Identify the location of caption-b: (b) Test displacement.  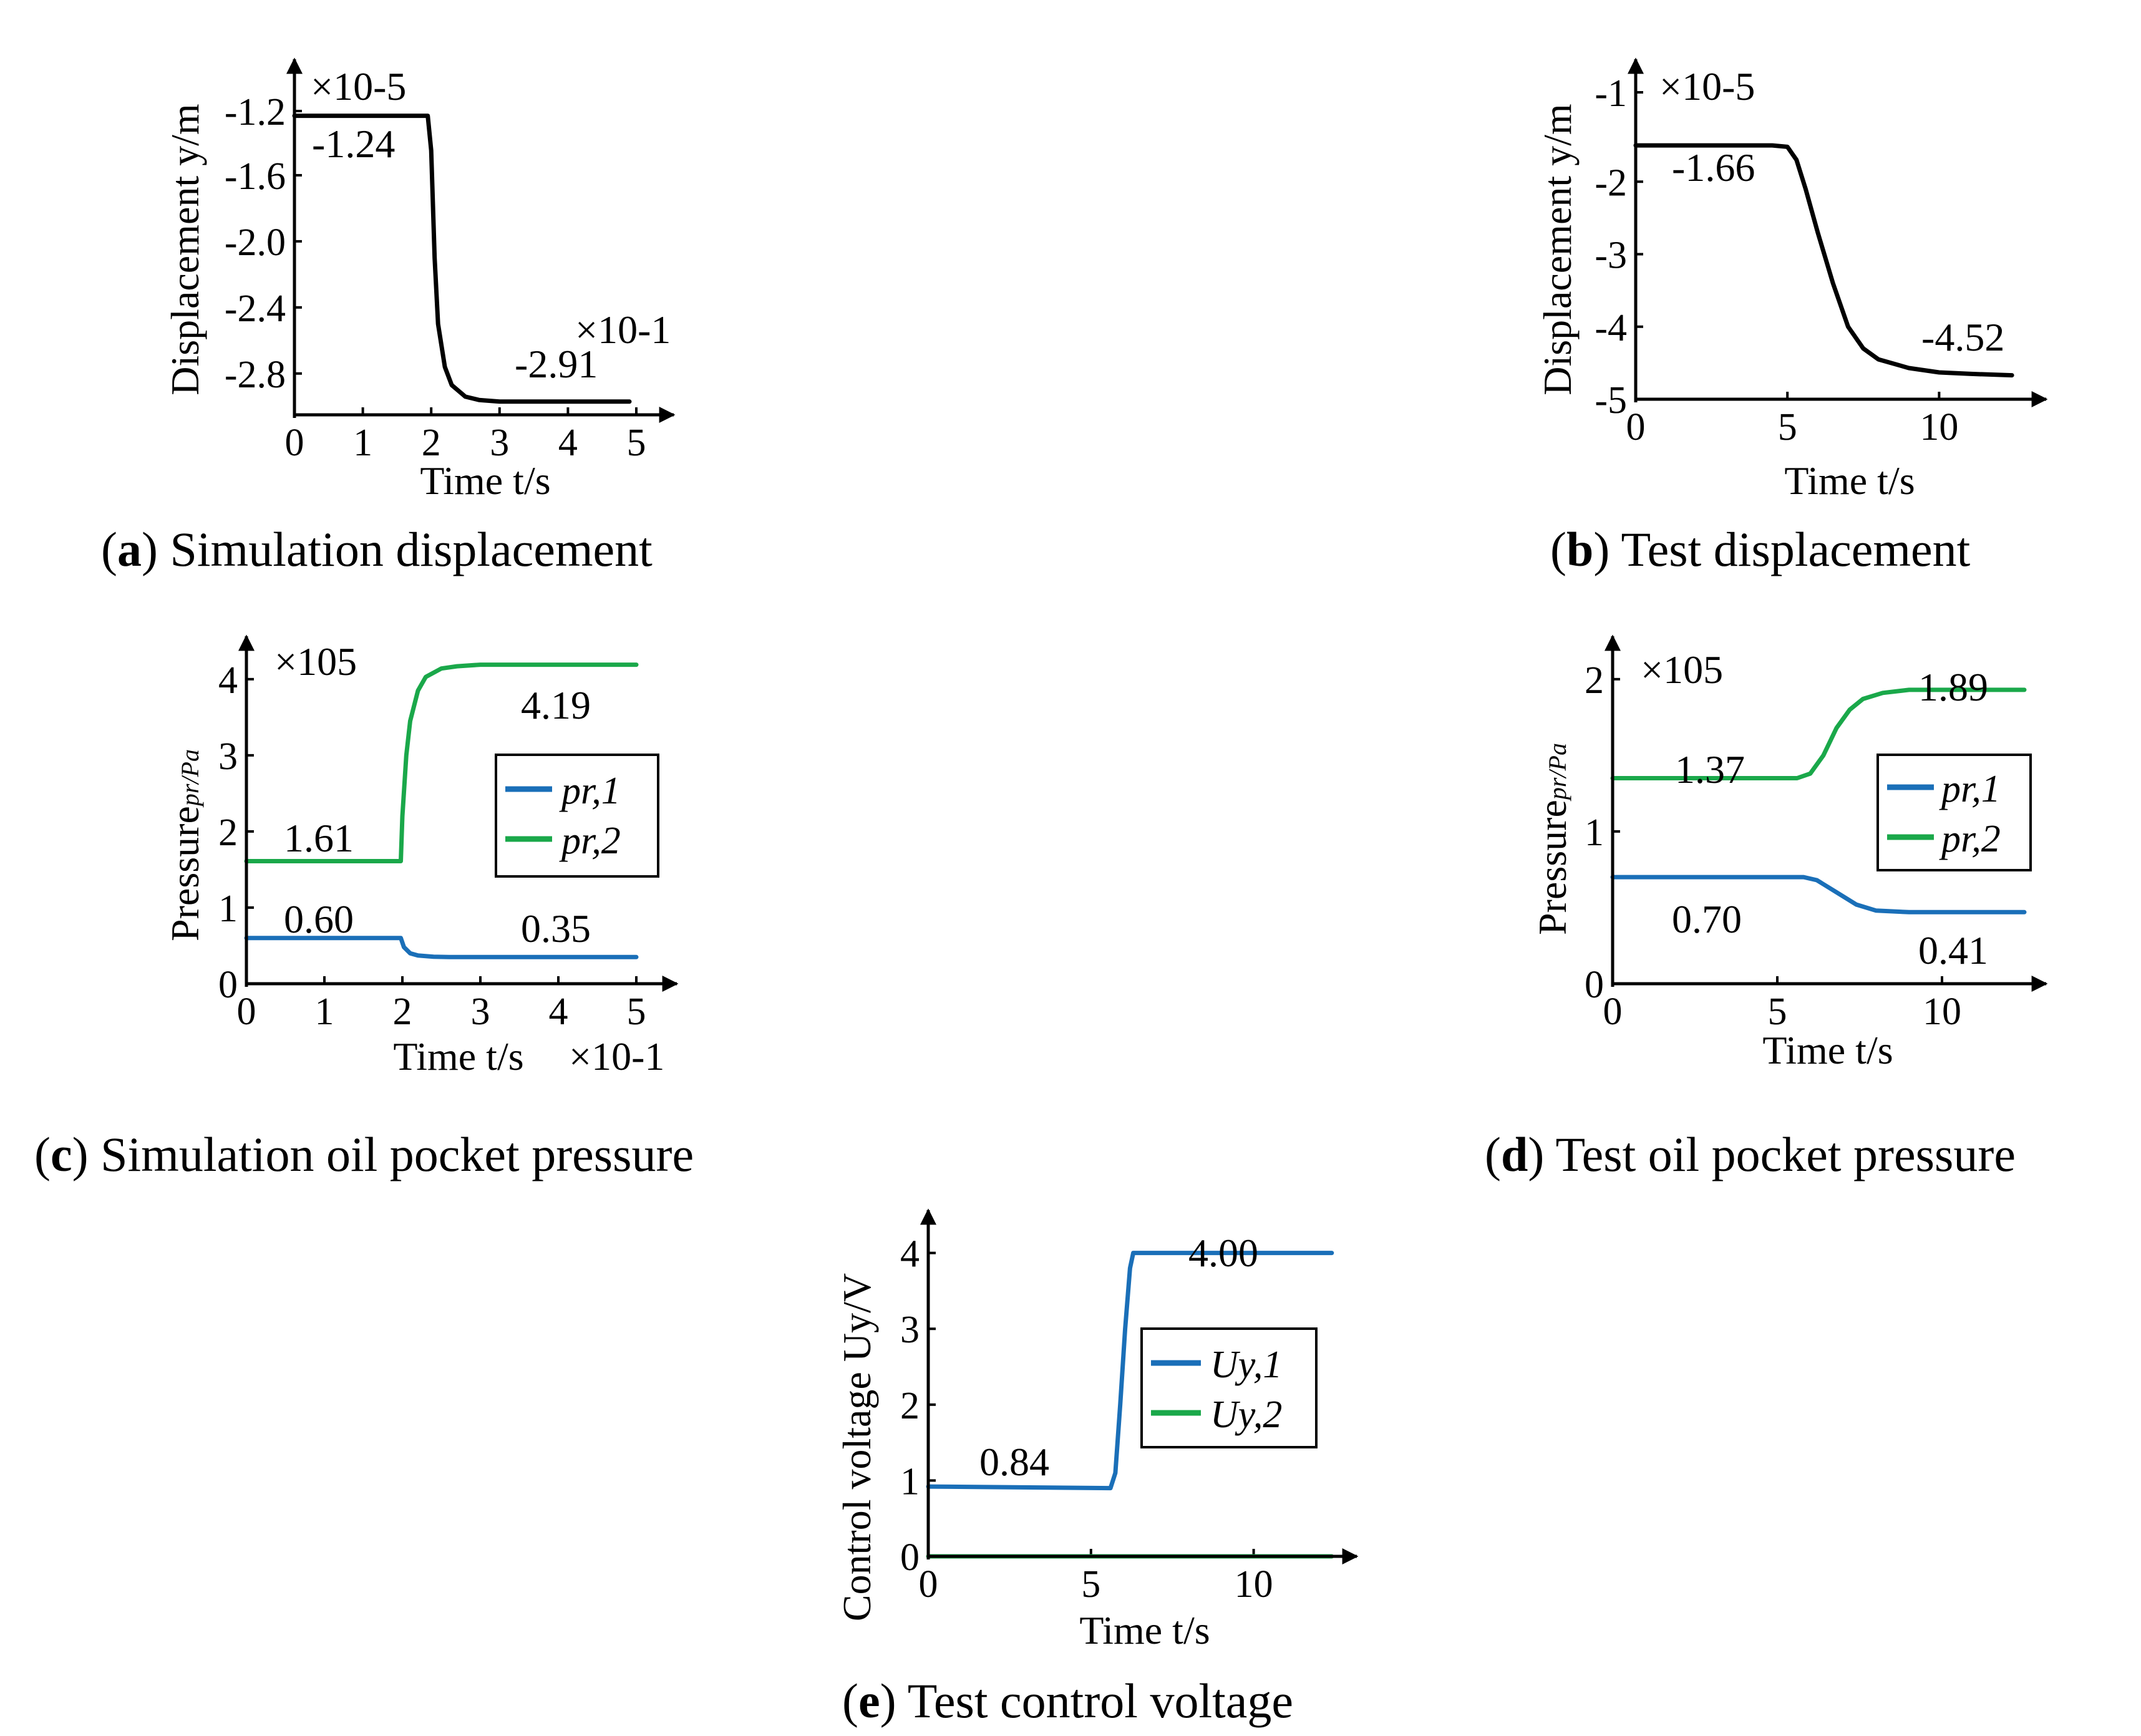
(1760, 549).